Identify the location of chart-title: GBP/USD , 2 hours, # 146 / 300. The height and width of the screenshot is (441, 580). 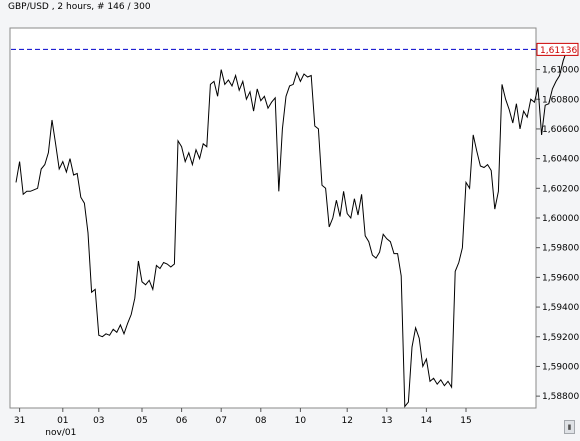
(79, 7).